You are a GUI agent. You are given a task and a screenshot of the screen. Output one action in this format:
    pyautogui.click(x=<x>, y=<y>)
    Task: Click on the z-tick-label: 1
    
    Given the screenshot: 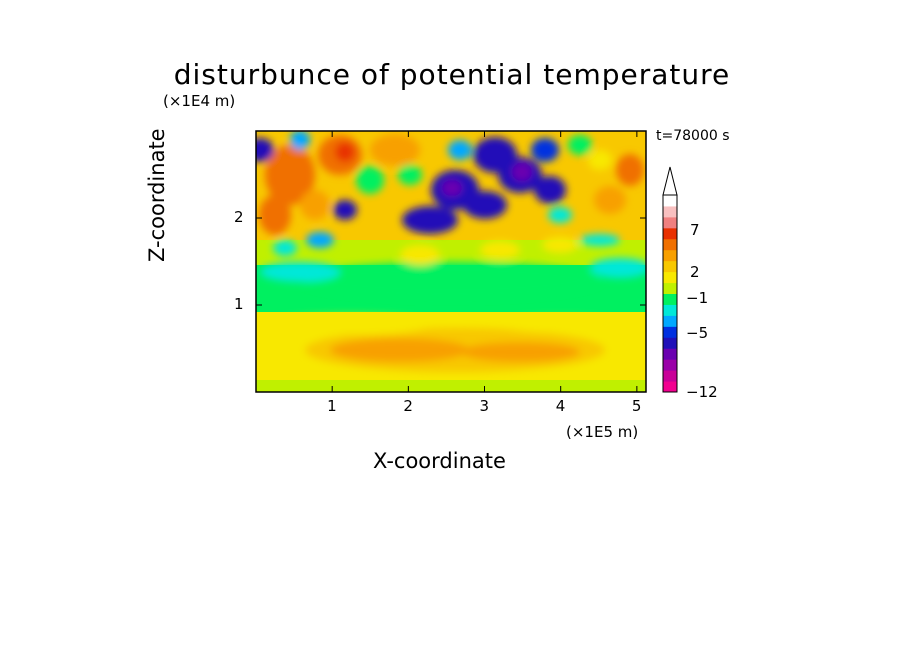 What is the action you would take?
    pyautogui.click(x=239, y=304)
    